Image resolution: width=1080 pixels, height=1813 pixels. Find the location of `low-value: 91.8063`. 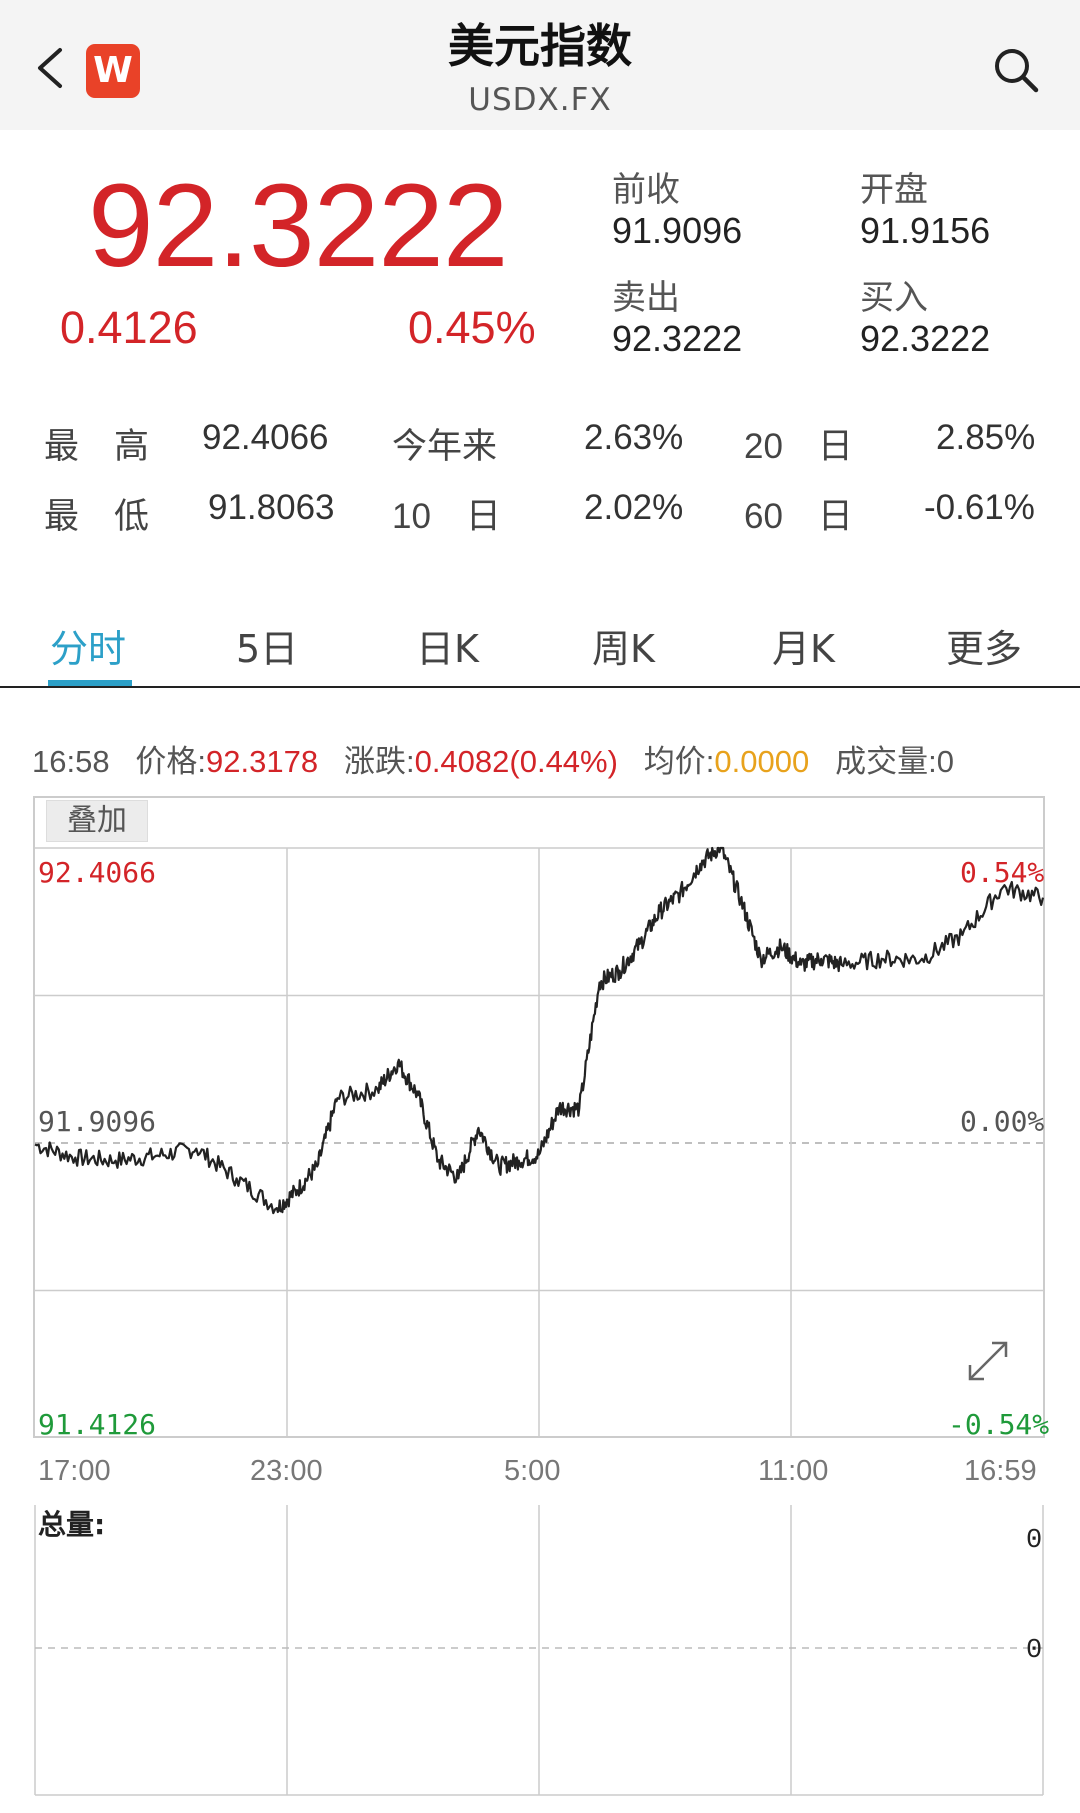

low-value: 91.8063 is located at coordinates (271, 507).